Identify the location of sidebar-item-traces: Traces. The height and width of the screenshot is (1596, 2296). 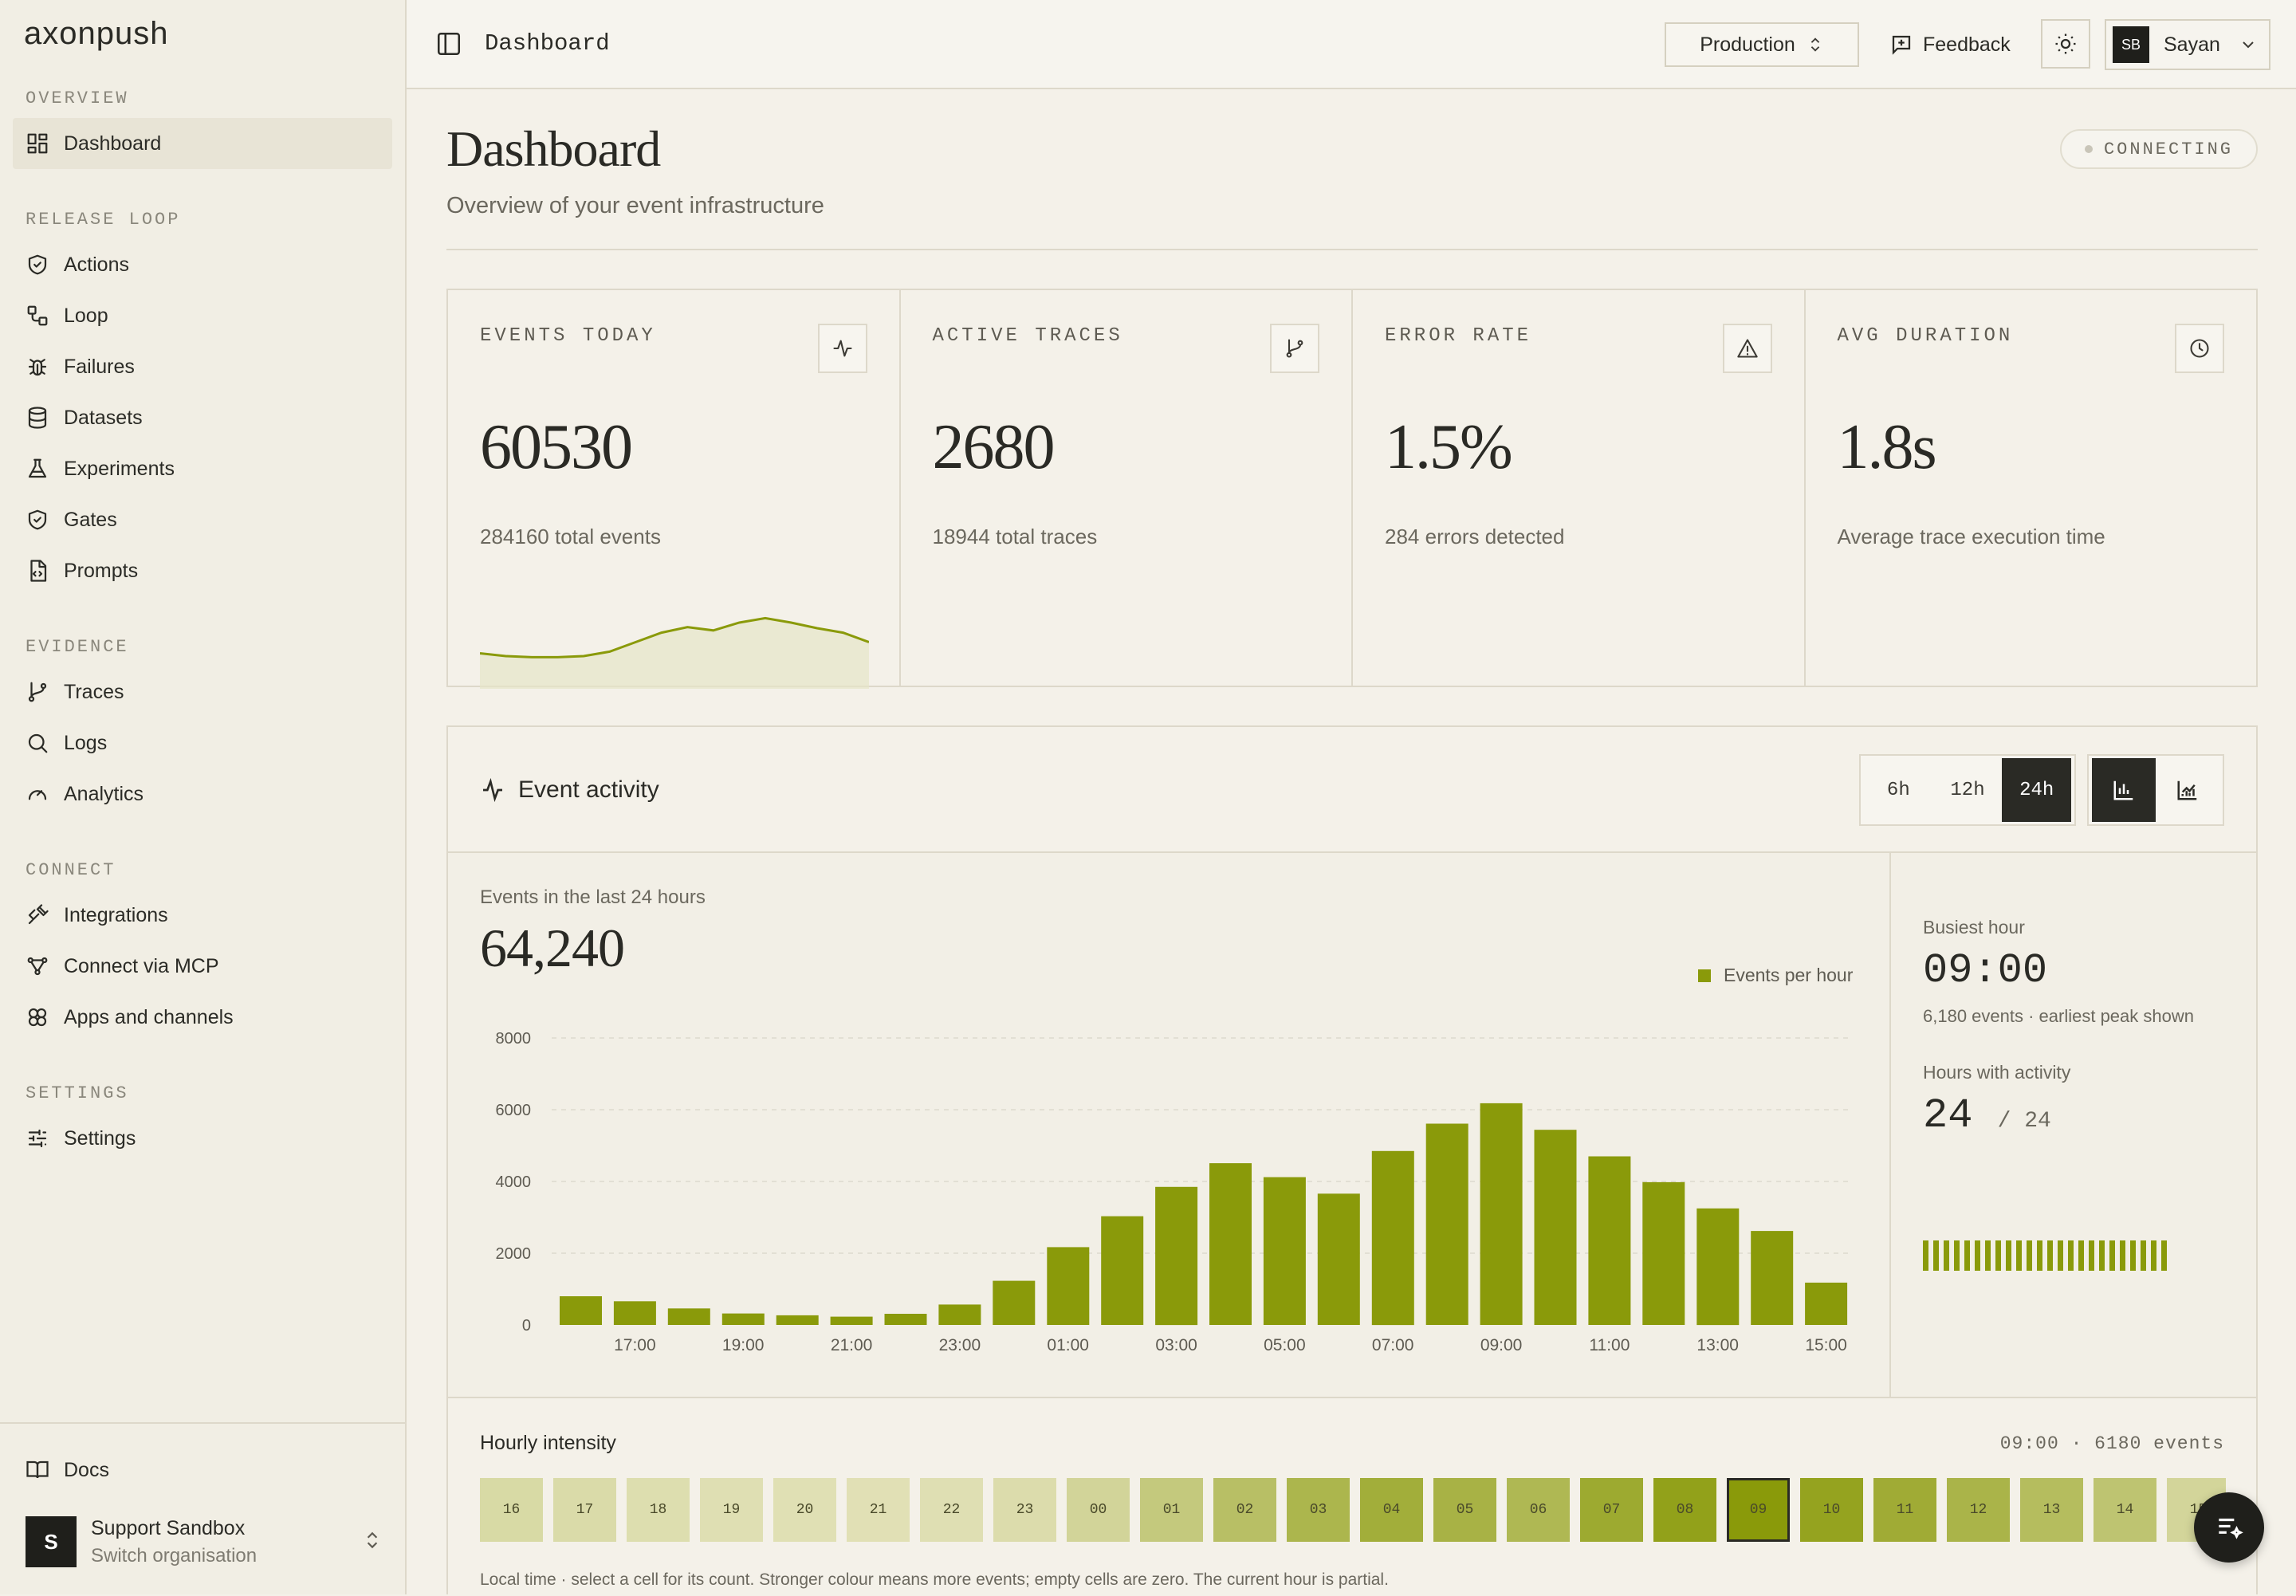
(202, 691).